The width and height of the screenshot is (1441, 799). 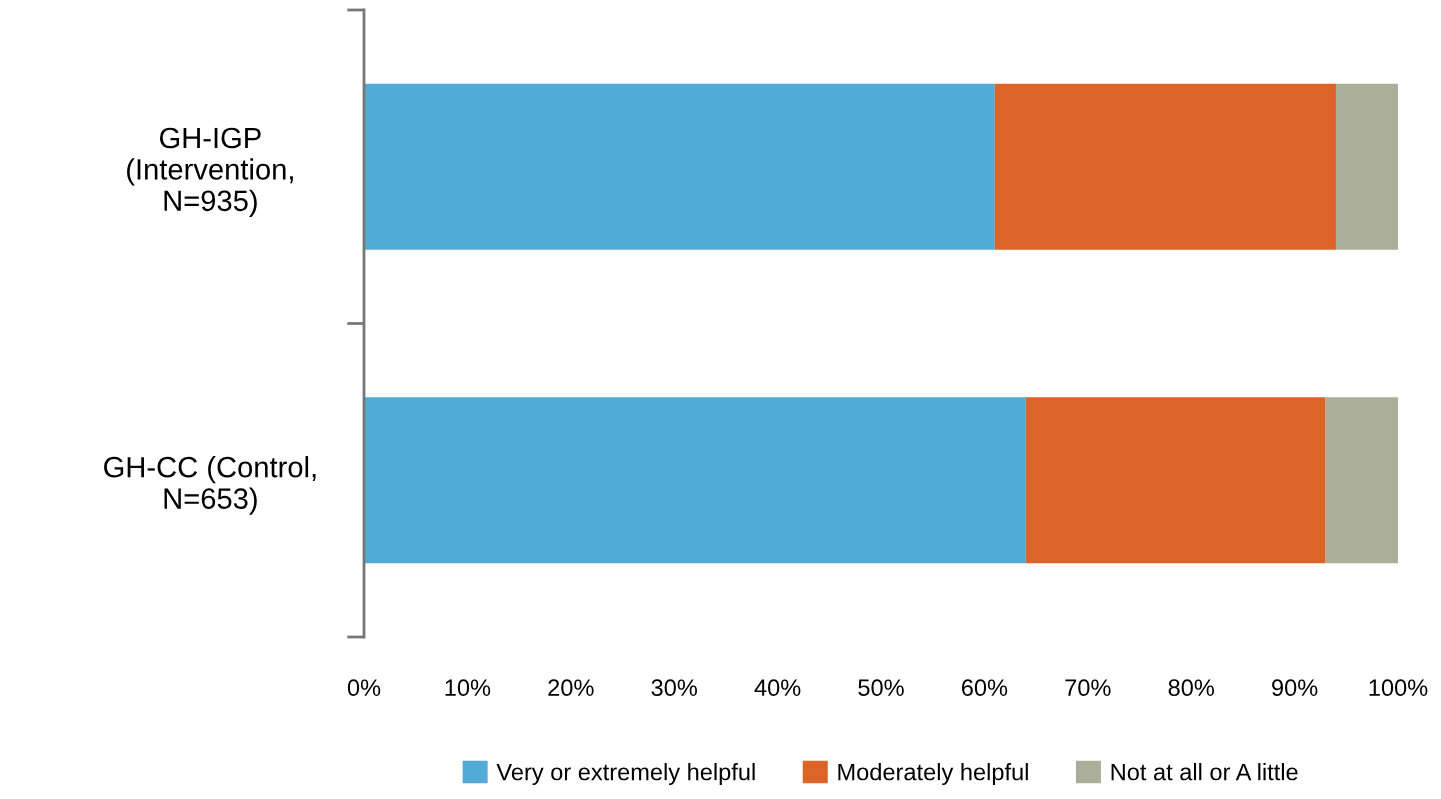 What do you see at coordinates (1295, 688) in the screenshot?
I see `x-tick-label: 90%` at bounding box center [1295, 688].